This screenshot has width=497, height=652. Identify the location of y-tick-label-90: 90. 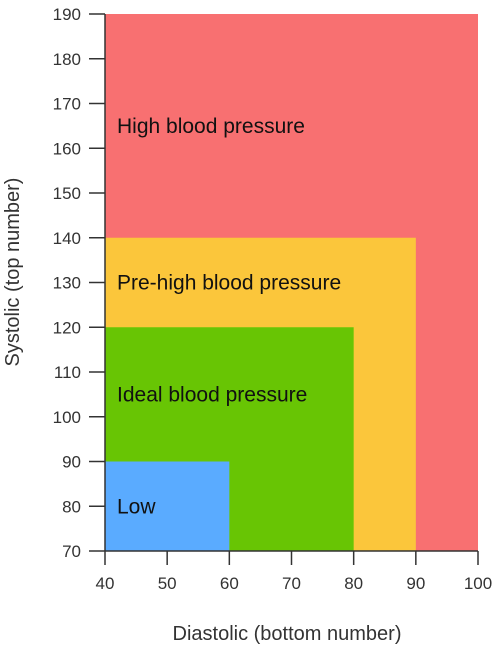
(71, 462).